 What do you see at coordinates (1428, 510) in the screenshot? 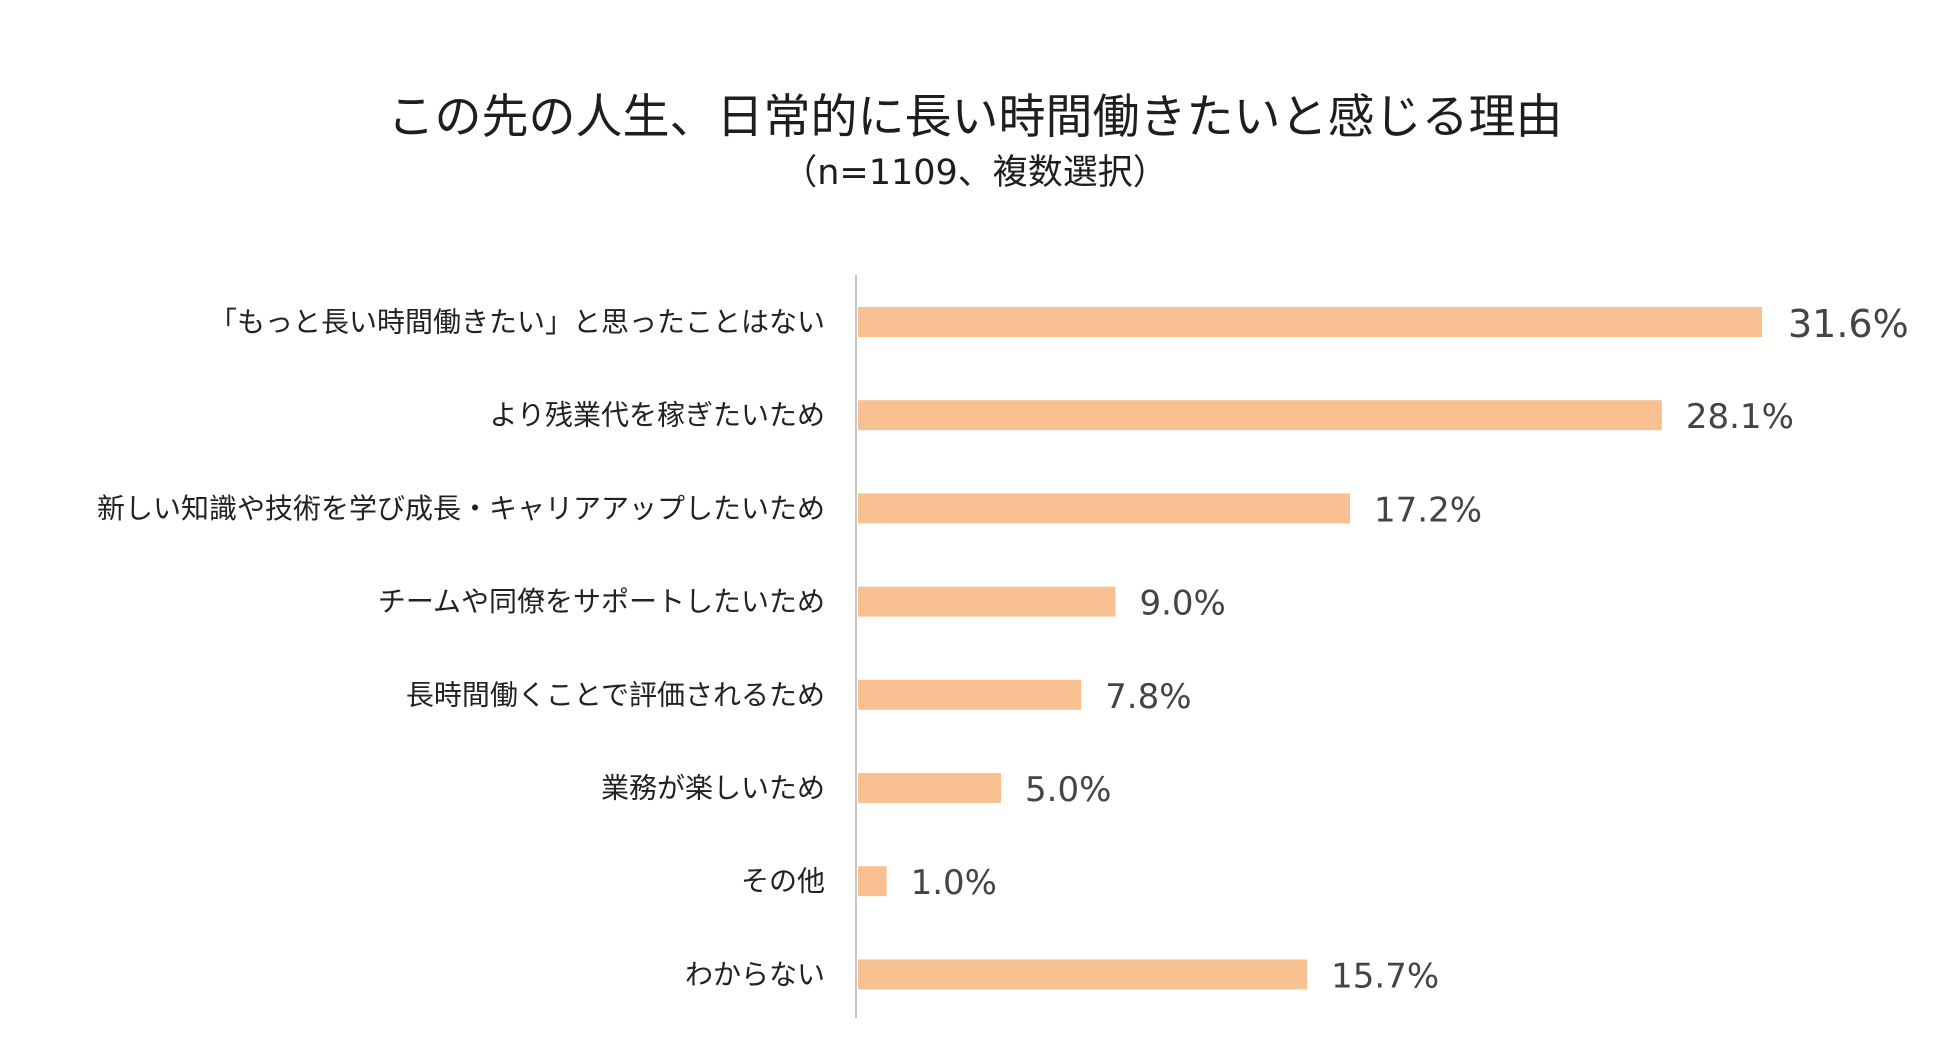
I see `value-label: 17.2%` at bounding box center [1428, 510].